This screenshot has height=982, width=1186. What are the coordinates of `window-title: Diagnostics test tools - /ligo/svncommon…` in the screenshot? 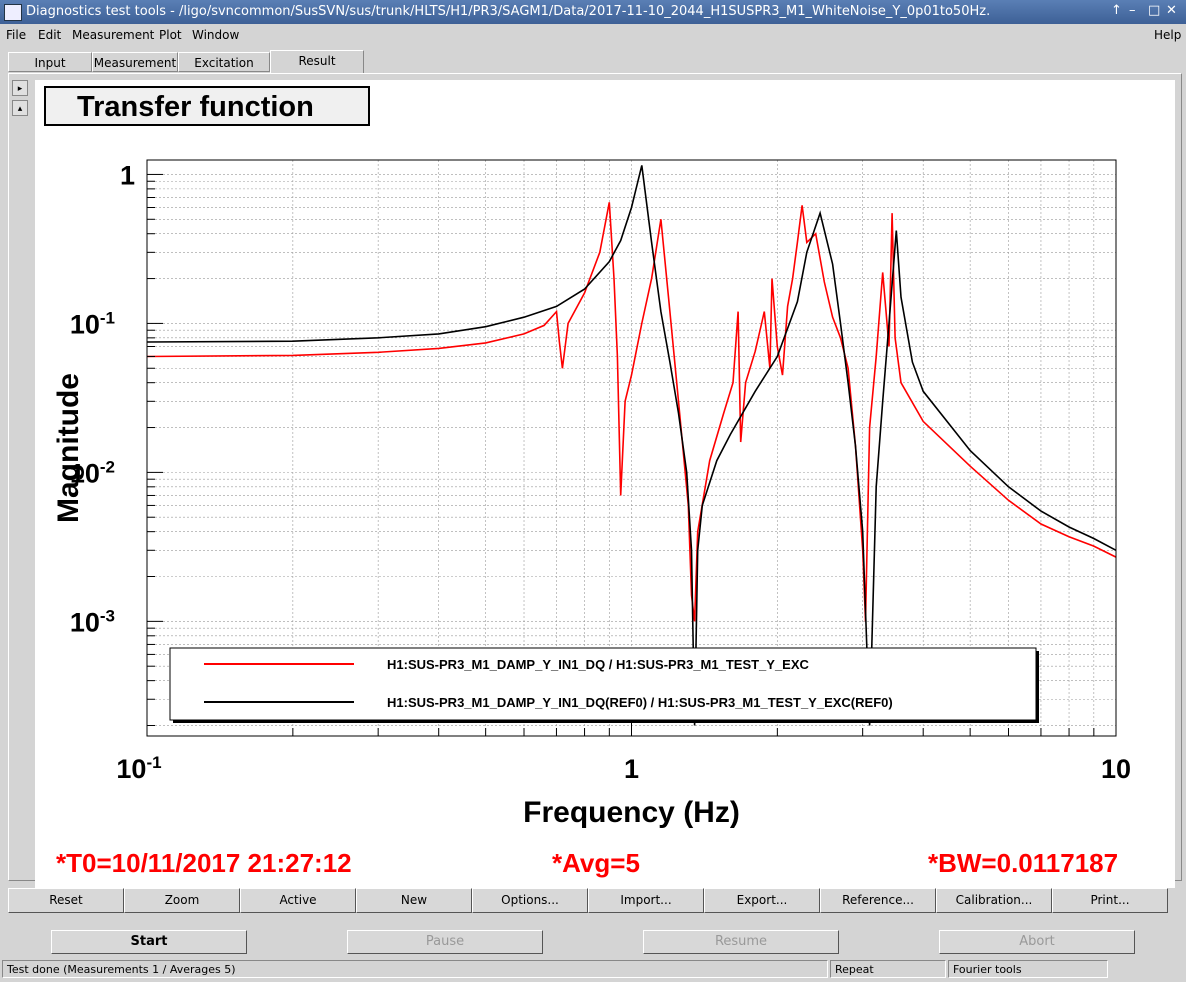 It's located at (508, 11).